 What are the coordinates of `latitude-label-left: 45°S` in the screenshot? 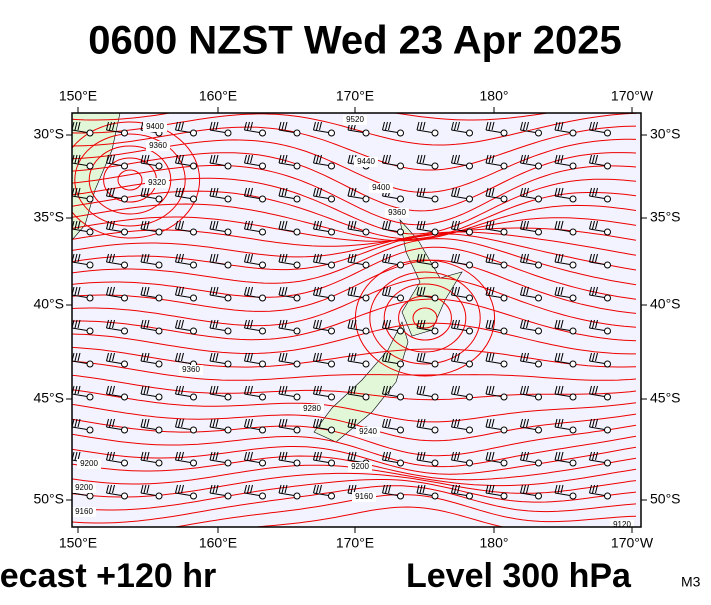 It's located at (48, 398).